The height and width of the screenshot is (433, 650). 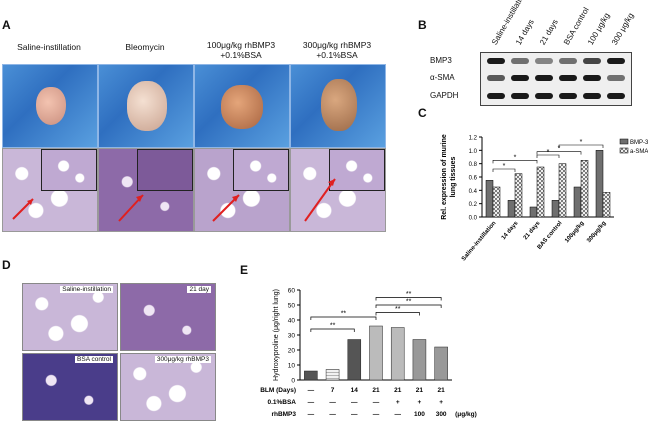 I want to click on y-tick-label: 0, so click(x=293, y=381).